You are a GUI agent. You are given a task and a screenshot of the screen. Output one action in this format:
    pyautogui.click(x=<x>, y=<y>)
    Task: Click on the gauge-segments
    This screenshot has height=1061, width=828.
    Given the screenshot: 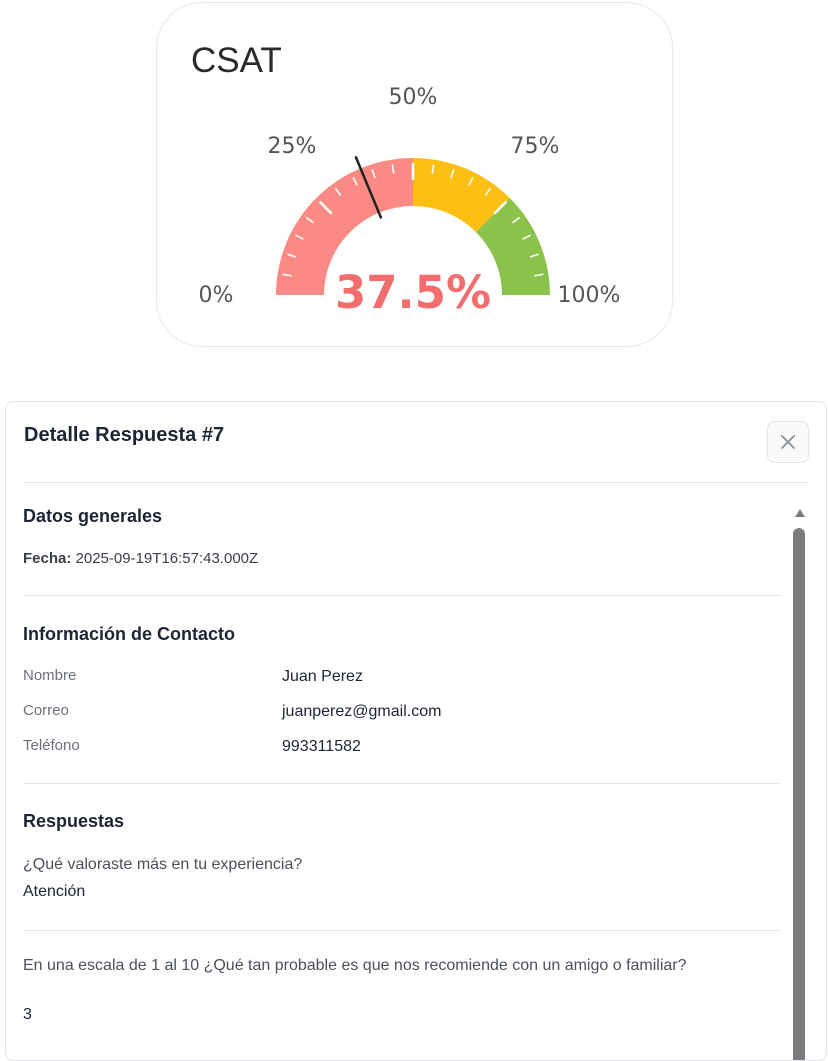 What is the action you would take?
    pyautogui.click(x=413, y=226)
    